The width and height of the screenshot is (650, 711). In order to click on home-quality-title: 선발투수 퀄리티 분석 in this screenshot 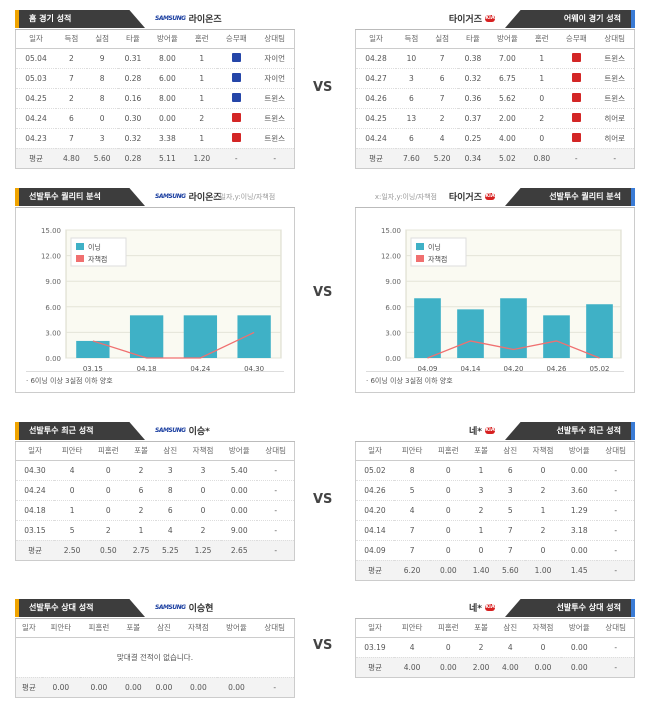, I will do `click(80, 197)`.